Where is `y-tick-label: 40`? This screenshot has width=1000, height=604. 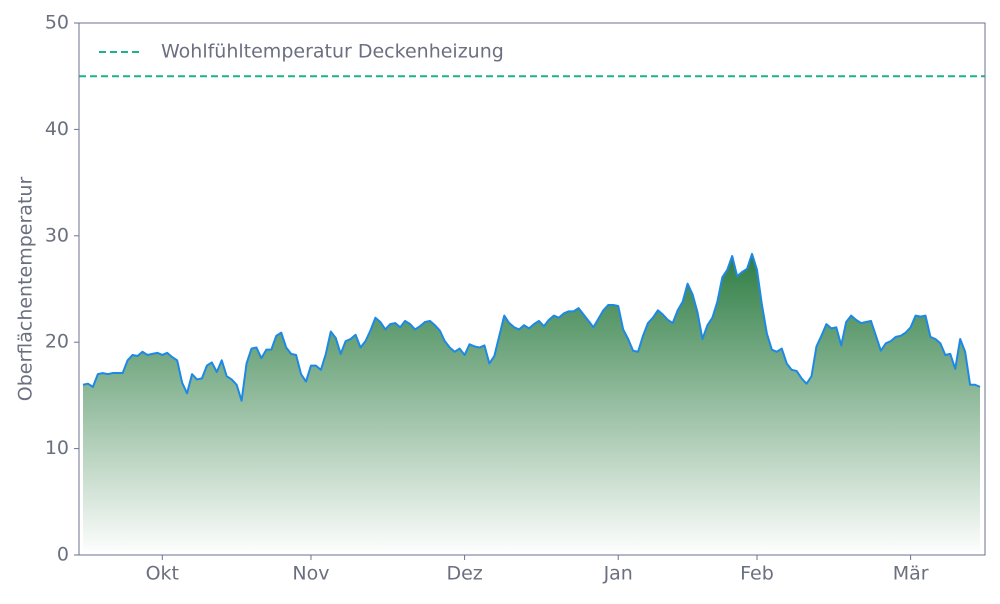
y-tick-label: 40 is located at coordinates (57, 129).